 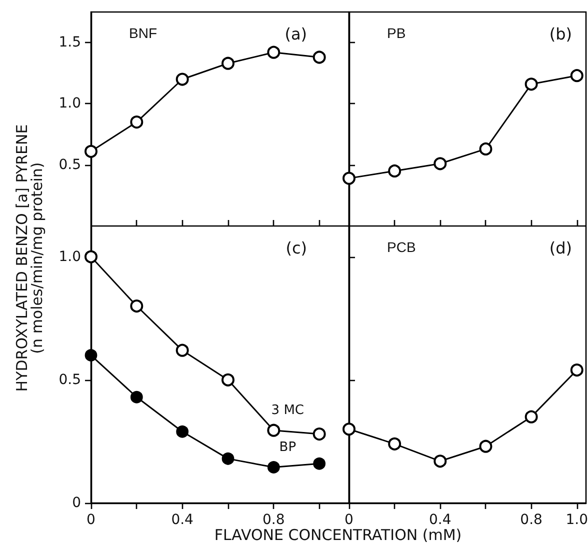 What do you see at coordinates (29, 258) in the screenshot?
I see `y-axis-title: HYDROXYLATED BENZO [a] PYRENE (n moles/min/mg protein)` at bounding box center [29, 258].